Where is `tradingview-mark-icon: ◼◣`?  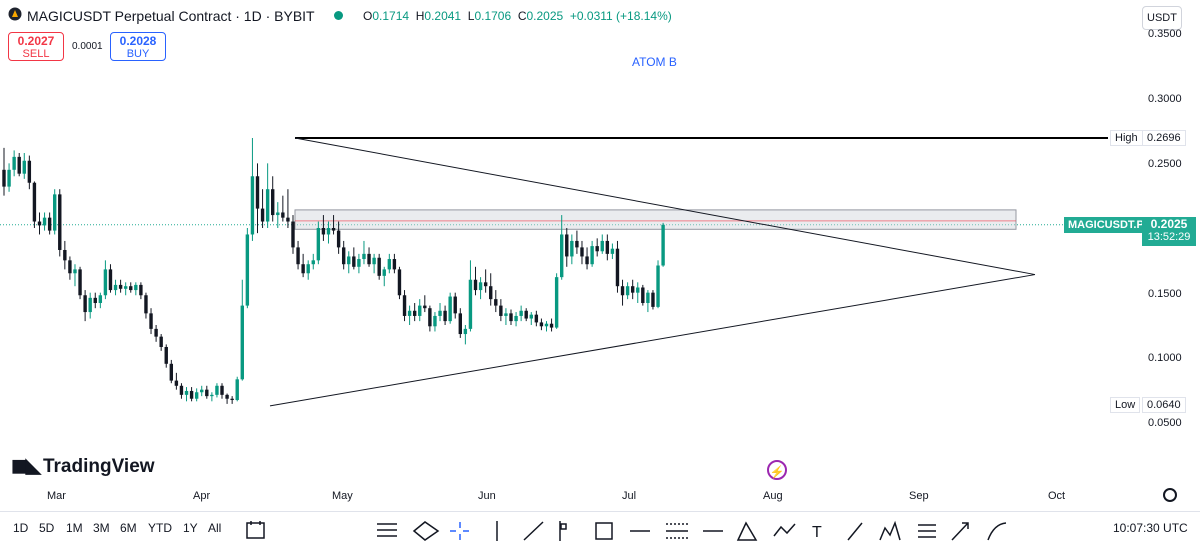 tradingview-mark-icon: ◼◣ is located at coordinates (26, 466).